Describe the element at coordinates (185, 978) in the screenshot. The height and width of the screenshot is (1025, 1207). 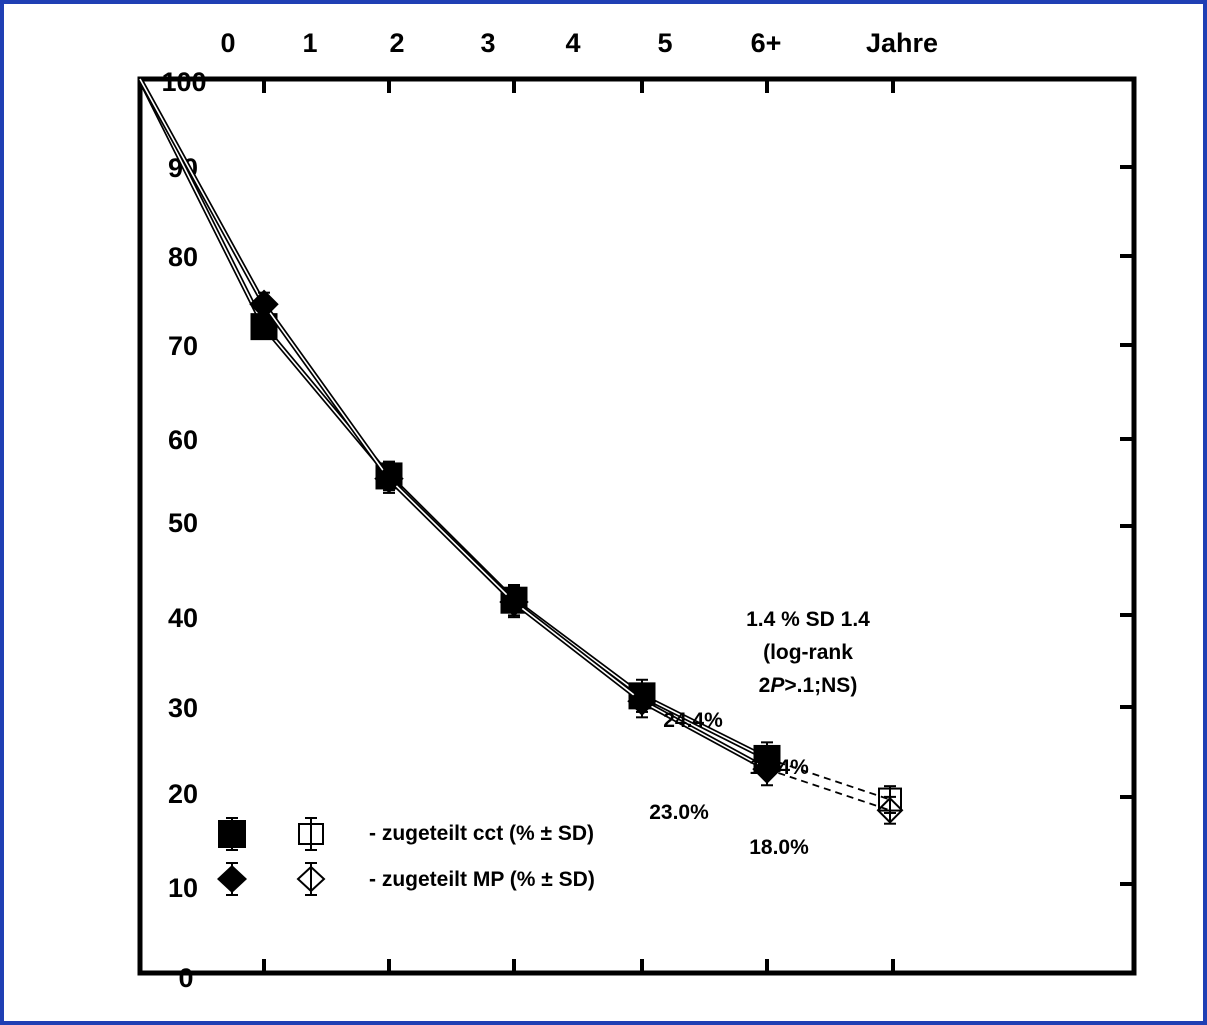
I see `y-tick-label-0: 0` at that location.